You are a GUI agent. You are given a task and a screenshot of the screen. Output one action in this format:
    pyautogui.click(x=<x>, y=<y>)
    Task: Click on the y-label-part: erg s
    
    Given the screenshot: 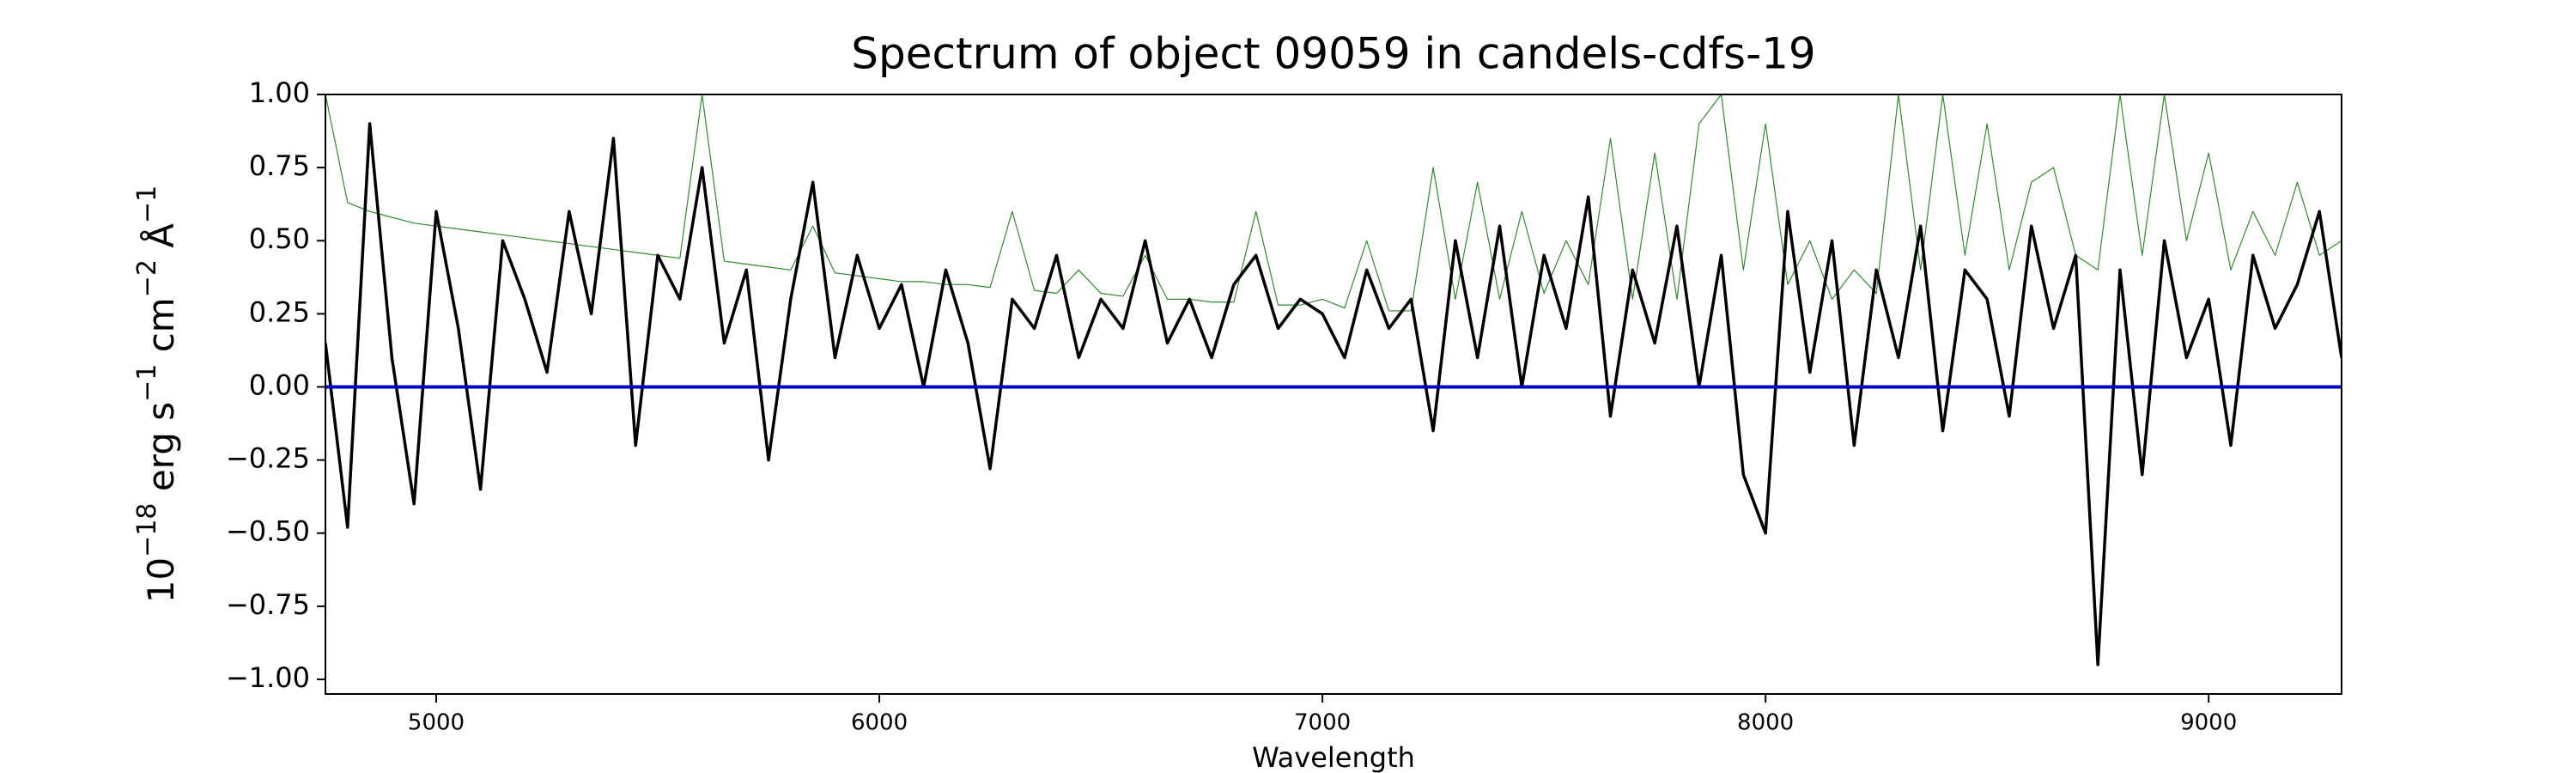 What is the action you would take?
    pyautogui.click(x=161, y=452)
    